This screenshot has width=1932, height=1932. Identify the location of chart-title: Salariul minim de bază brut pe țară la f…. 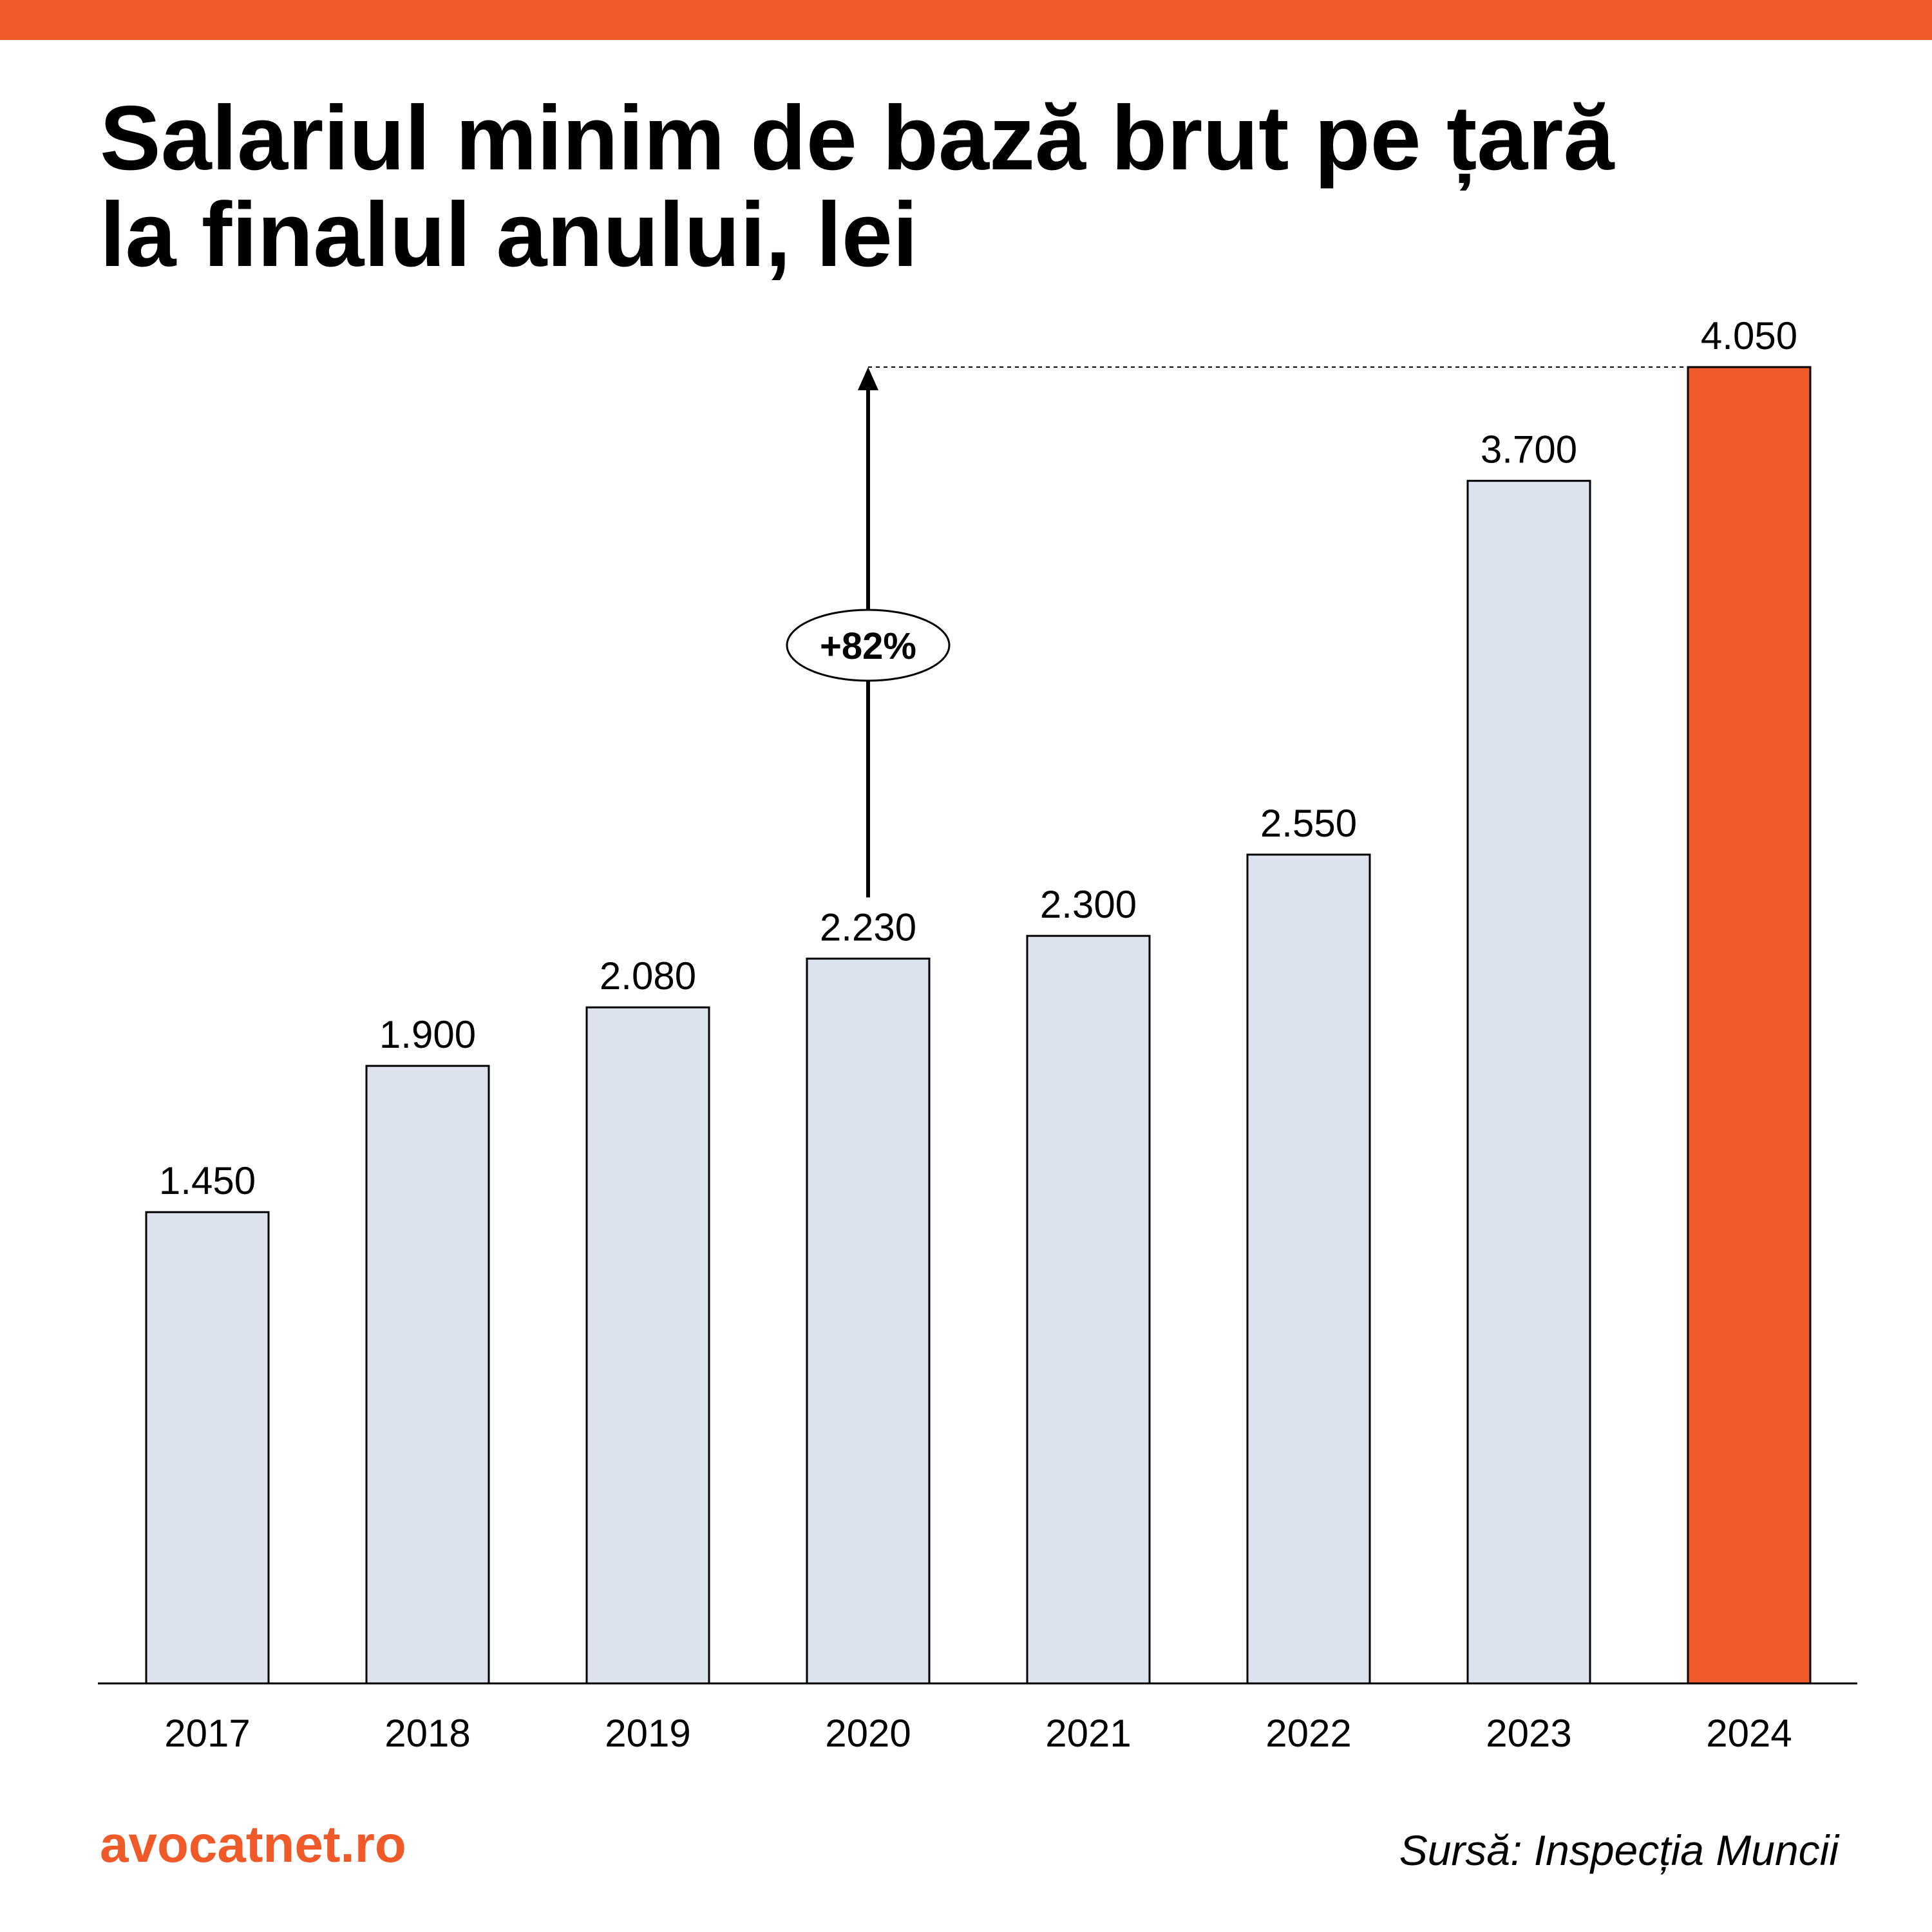
(857, 186).